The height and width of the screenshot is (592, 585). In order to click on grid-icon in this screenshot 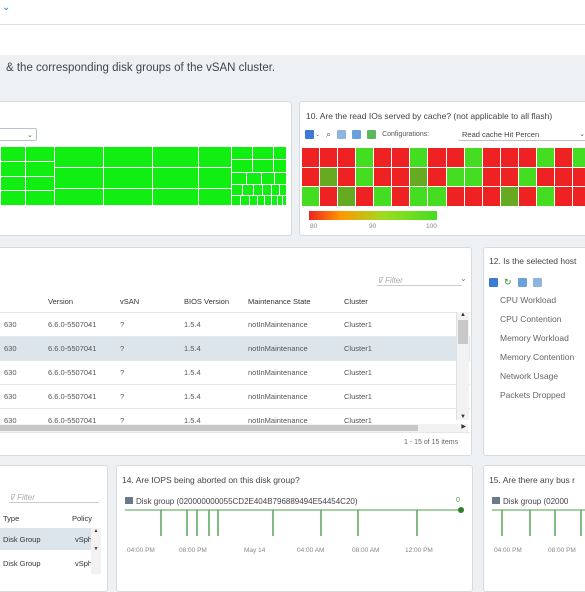, I will do `click(537, 282)`.